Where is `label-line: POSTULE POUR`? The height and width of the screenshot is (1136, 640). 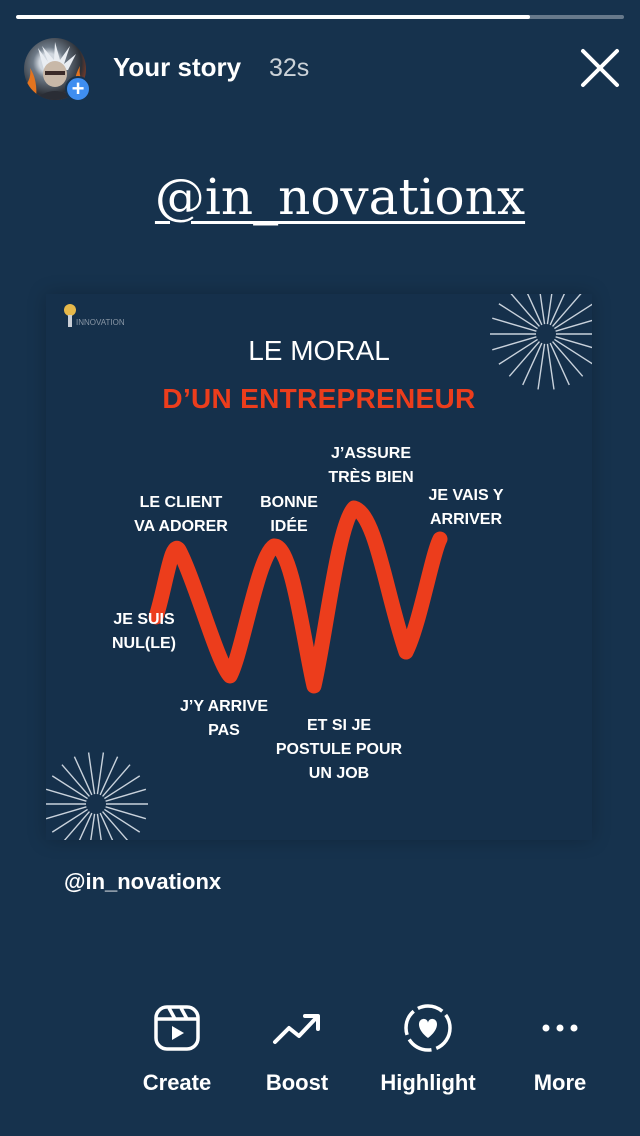 label-line: POSTULE POUR is located at coordinates (339, 749).